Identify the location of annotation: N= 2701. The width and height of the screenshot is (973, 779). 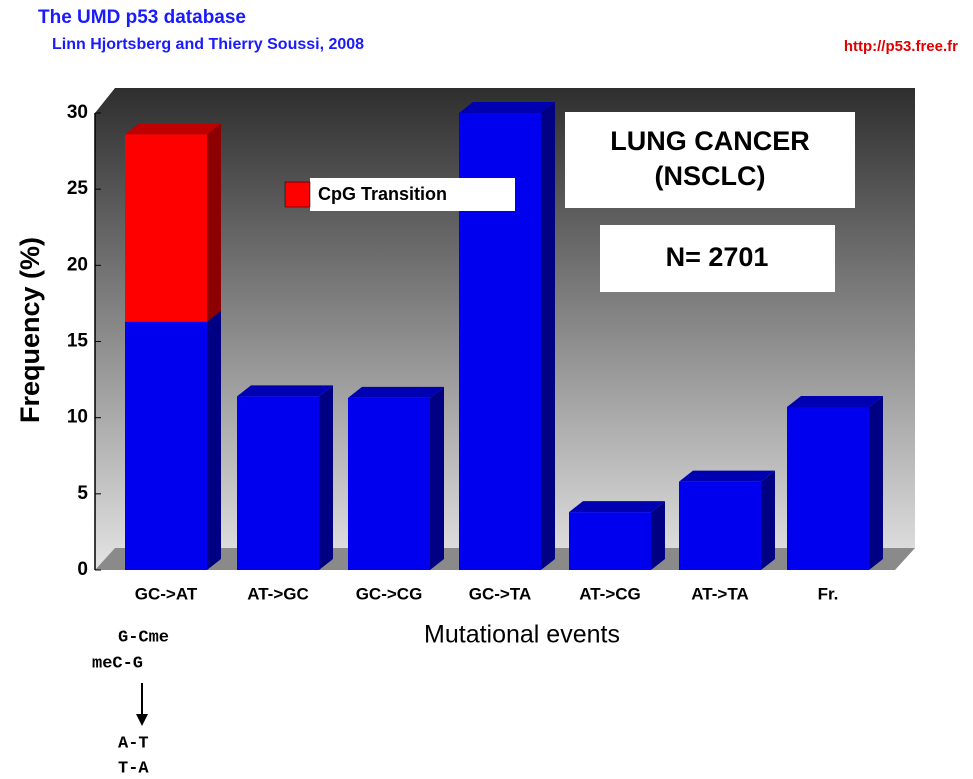
(717, 257).